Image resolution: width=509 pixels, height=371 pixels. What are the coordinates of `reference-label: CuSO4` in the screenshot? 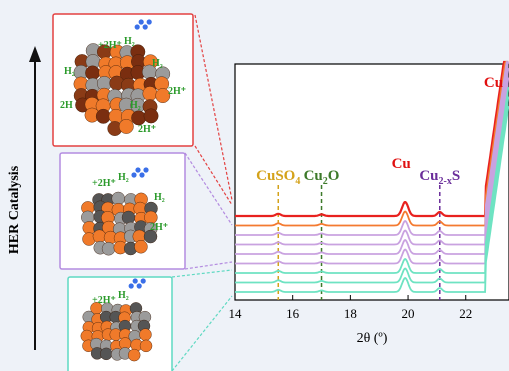 It's located at (278, 177).